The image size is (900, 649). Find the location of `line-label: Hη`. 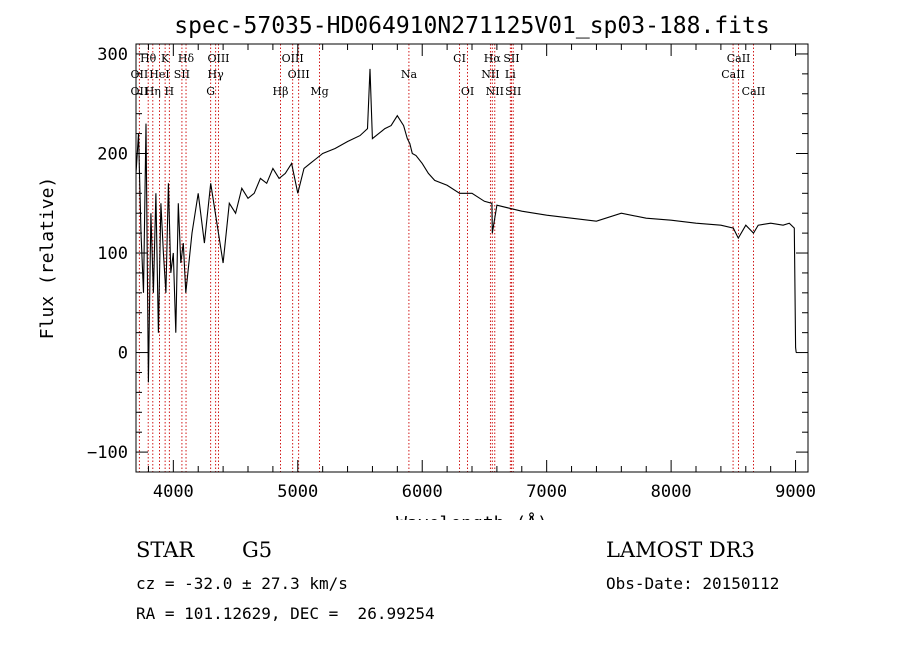

line-label: Hη is located at coordinates (153, 91).